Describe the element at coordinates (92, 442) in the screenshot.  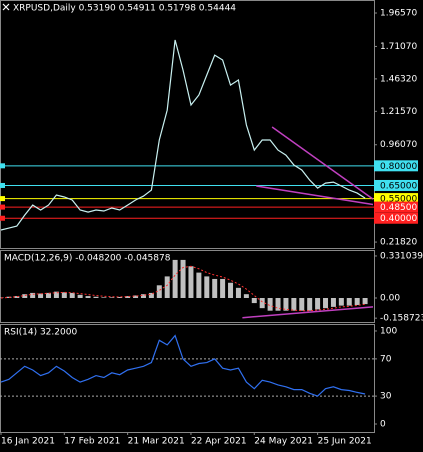
I see `x-tick-label: 17 Feb 2021` at that location.